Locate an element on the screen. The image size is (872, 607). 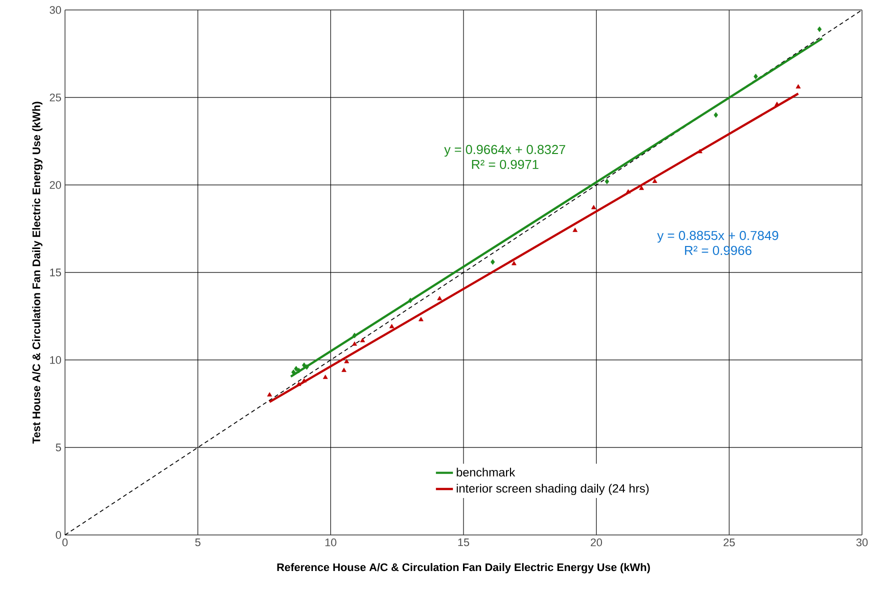
x-tick-label: 30 is located at coordinates (862, 542).